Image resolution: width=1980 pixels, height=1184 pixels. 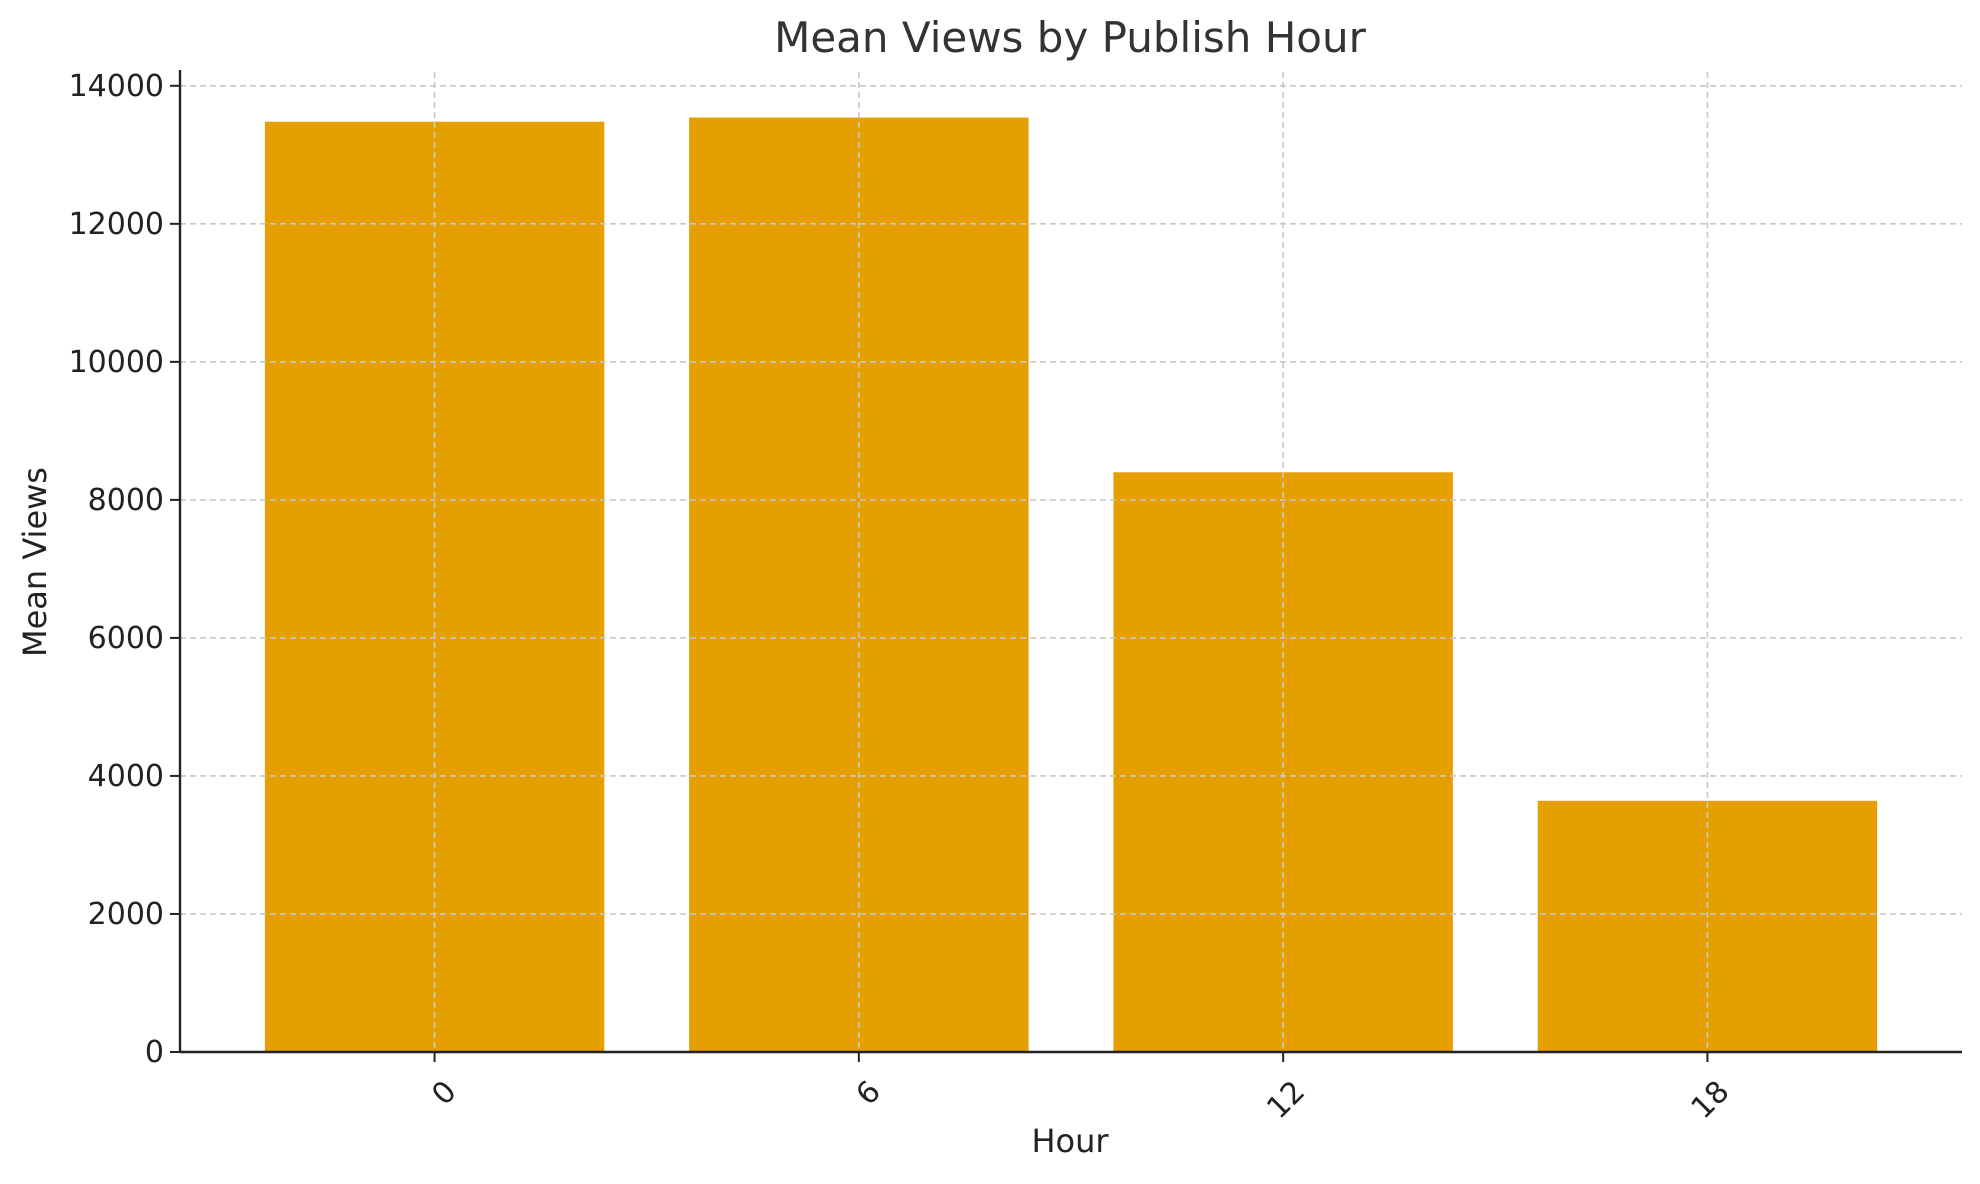 What do you see at coordinates (1286, 1100) in the screenshot?
I see `x-tick-label: 12` at bounding box center [1286, 1100].